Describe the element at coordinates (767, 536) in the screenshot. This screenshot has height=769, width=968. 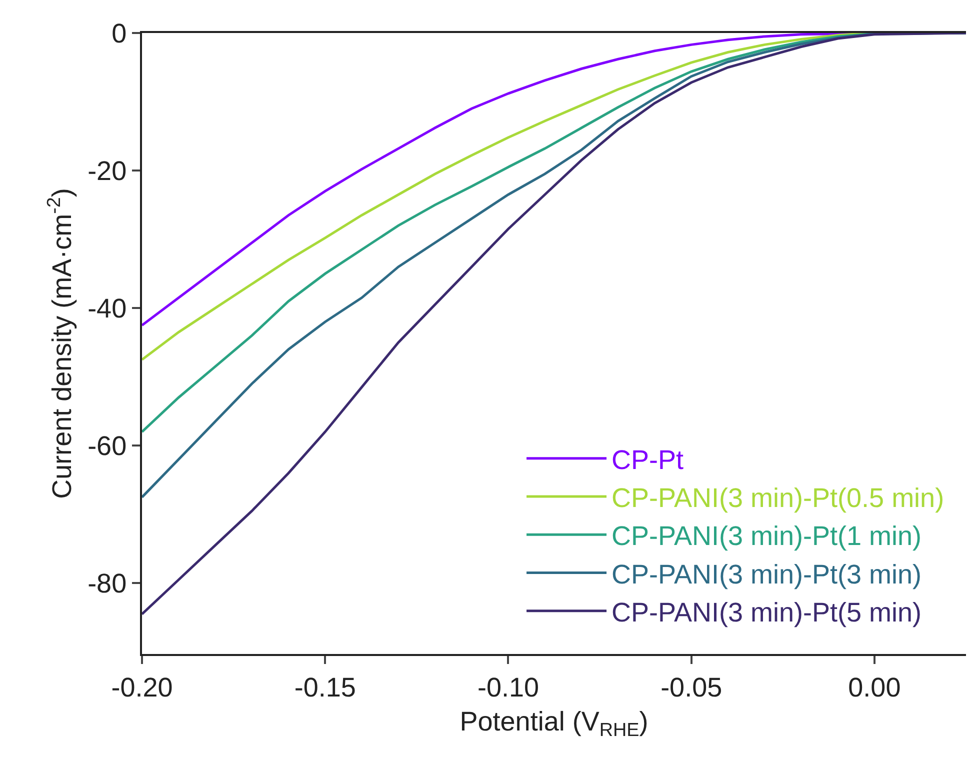
I see `legend-label: CP-PANI(3 min)-Pt(1 min)` at that location.